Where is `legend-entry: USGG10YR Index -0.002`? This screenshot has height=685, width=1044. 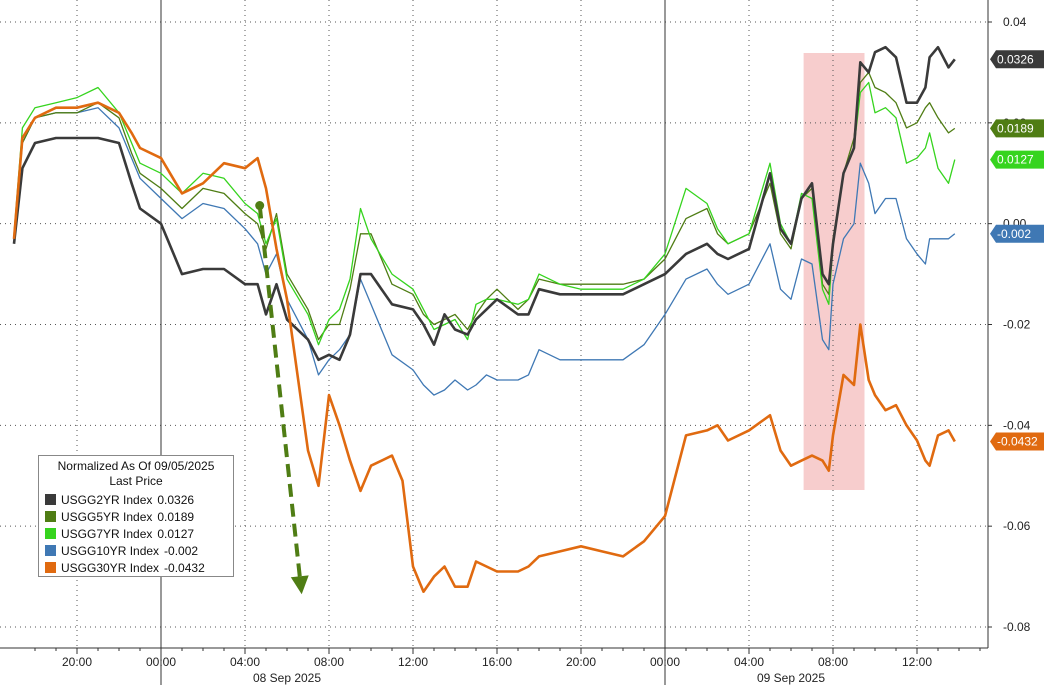
legend-entry: USGG10YR Index -0.002 is located at coordinates (136, 550).